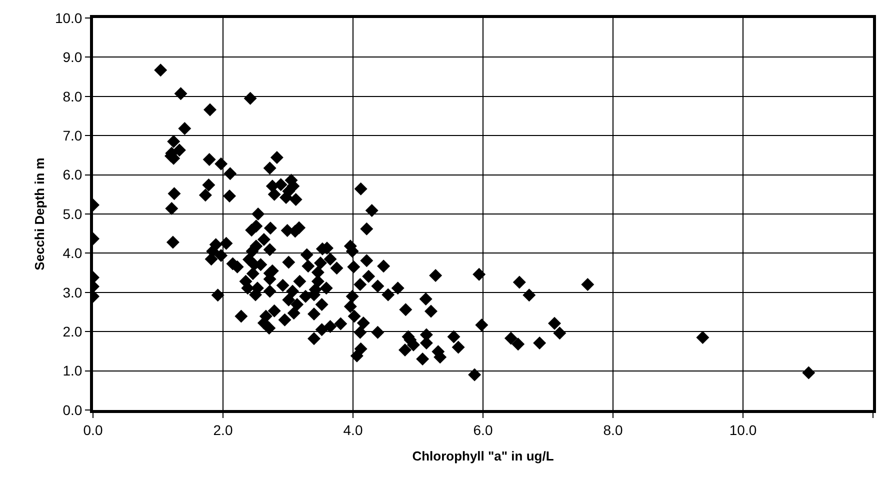  What do you see at coordinates (72, 332) in the screenshot?
I see `y-tick-label: 2.0` at bounding box center [72, 332].